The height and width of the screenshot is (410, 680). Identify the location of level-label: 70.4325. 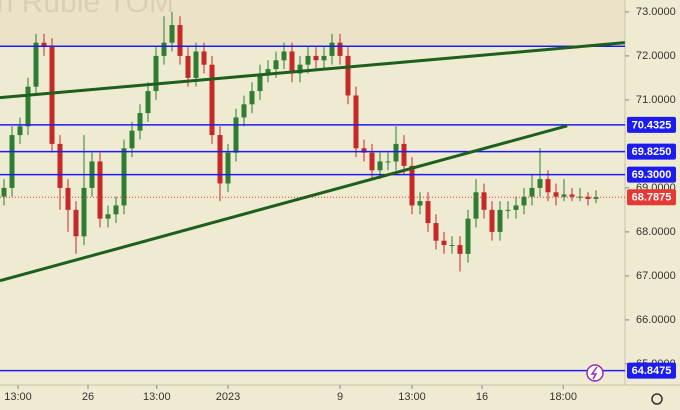
(652, 125).